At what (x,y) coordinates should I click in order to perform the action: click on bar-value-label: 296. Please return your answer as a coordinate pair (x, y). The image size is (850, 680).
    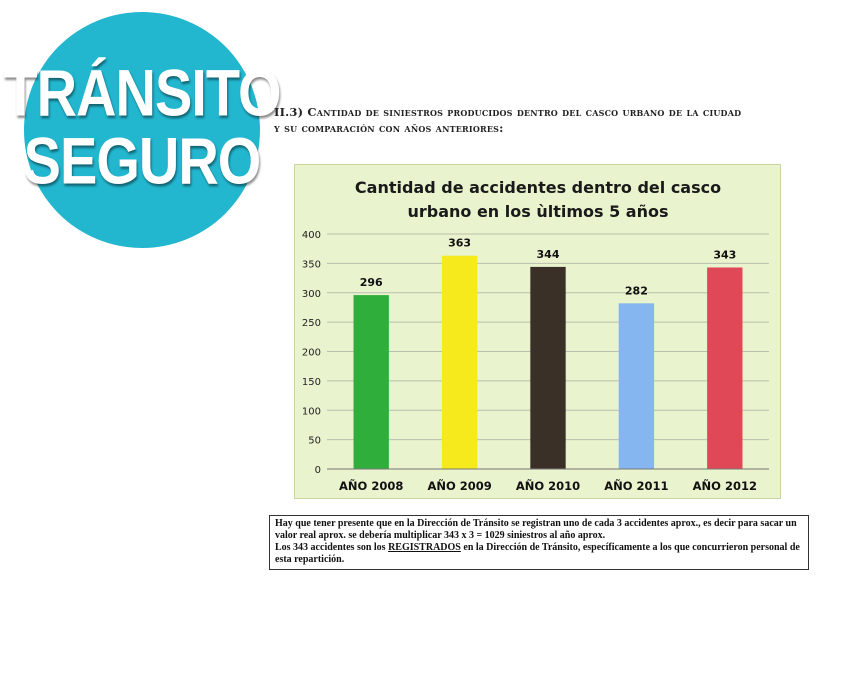
    Looking at the image, I should click on (371, 282).